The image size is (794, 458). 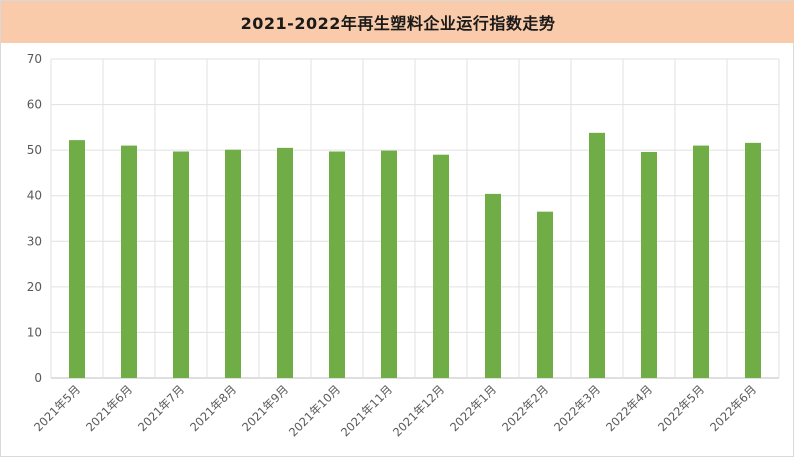 What do you see at coordinates (38, 378) in the screenshot?
I see `y-tick-label: 0` at bounding box center [38, 378].